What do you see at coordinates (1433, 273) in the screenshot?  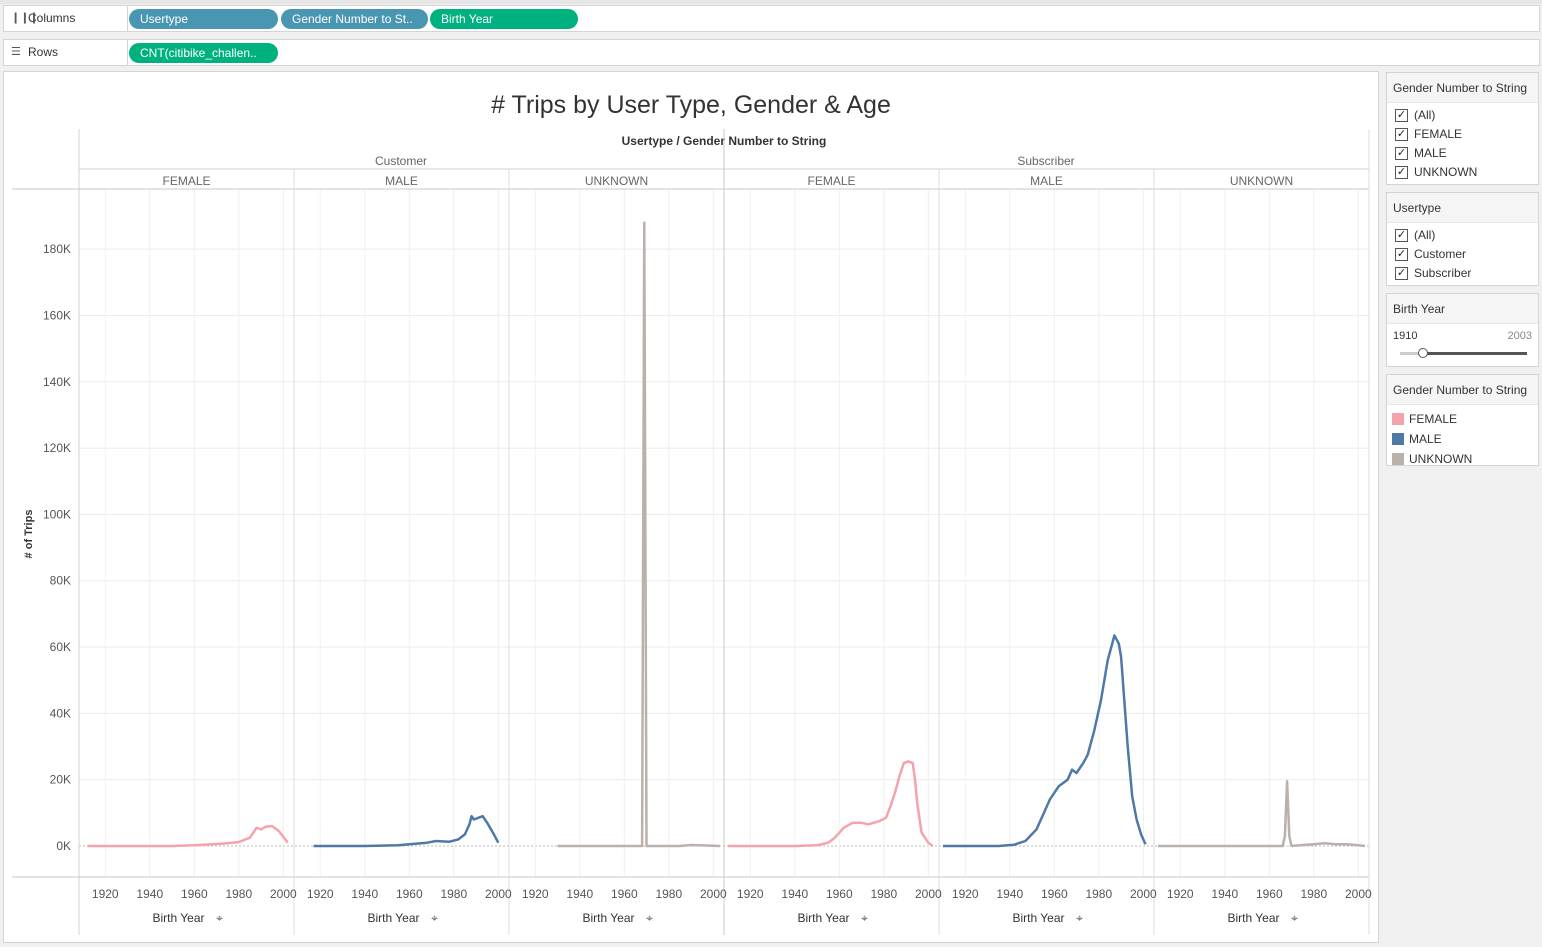 I see `usertype-filter-item-subscriber: ✓ Subscriber` at bounding box center [1433, 273].